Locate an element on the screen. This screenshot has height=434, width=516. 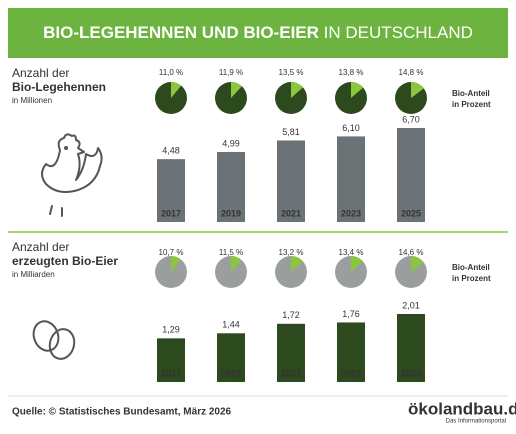
section-title-bold: erzeugten Bio-Eier is located at coordinates (65, 261).